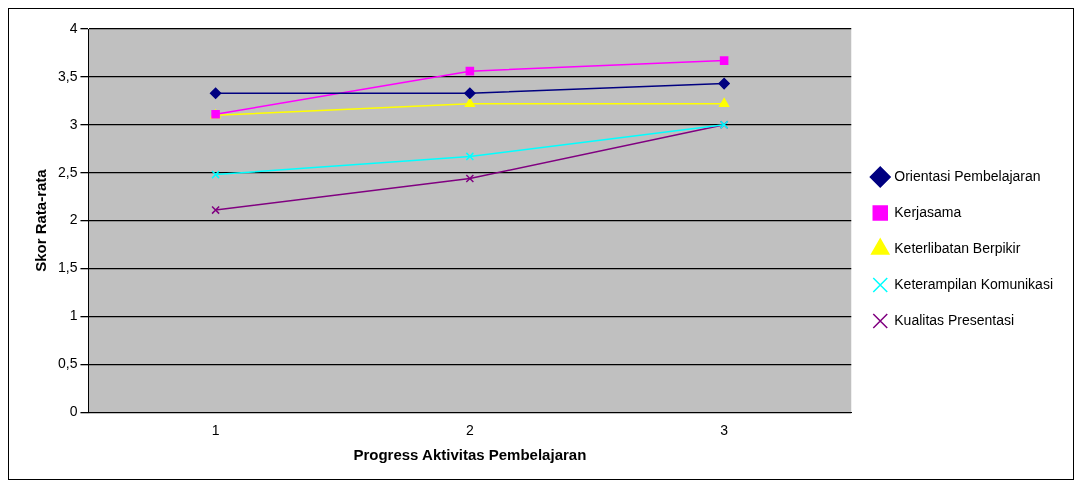 Image resolution: width=1082 pixels, height=488 pixels. I want to click on legend-label: Keterampilan Komunikasi, so click(974, 283).